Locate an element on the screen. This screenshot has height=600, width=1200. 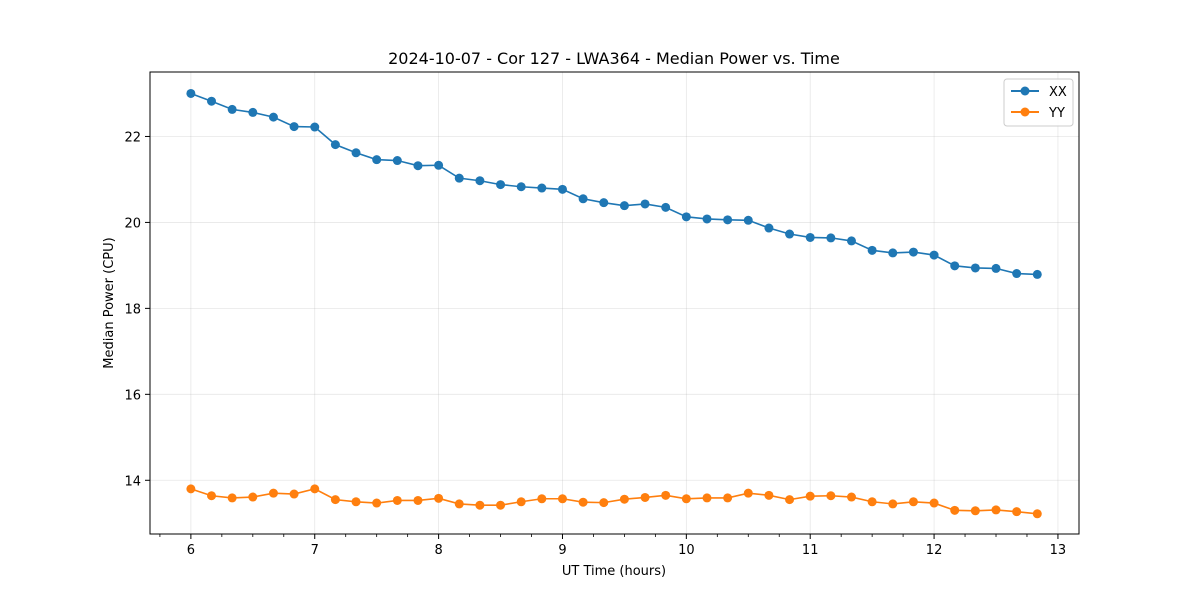
y-tick-label: 16 is located at coordinates (132, 395).